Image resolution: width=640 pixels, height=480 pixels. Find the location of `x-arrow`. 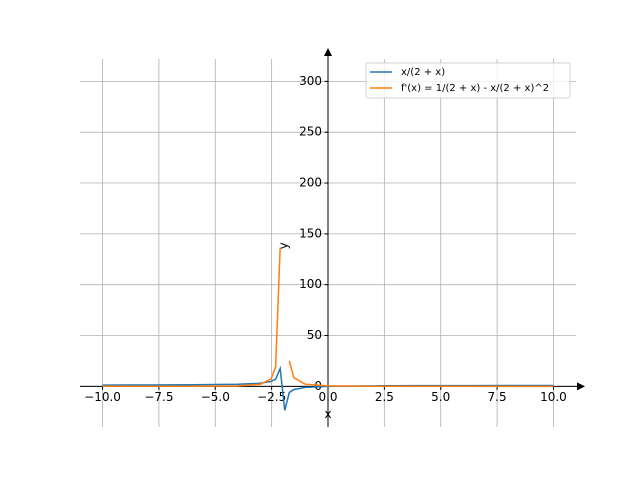

x-arrow is located at coordinates (581, 386).